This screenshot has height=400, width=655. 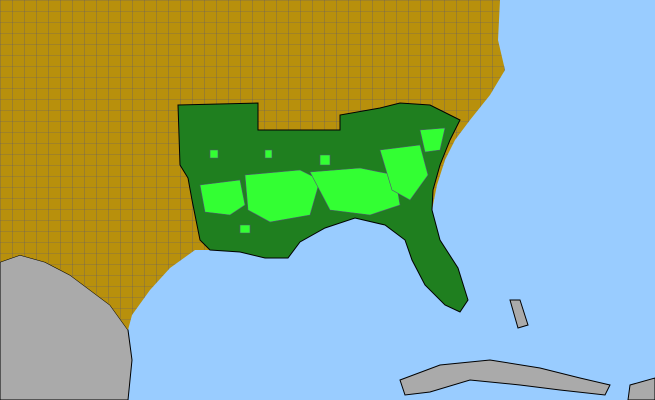 I want to click on cuba-land, so click(x=505, y=377).